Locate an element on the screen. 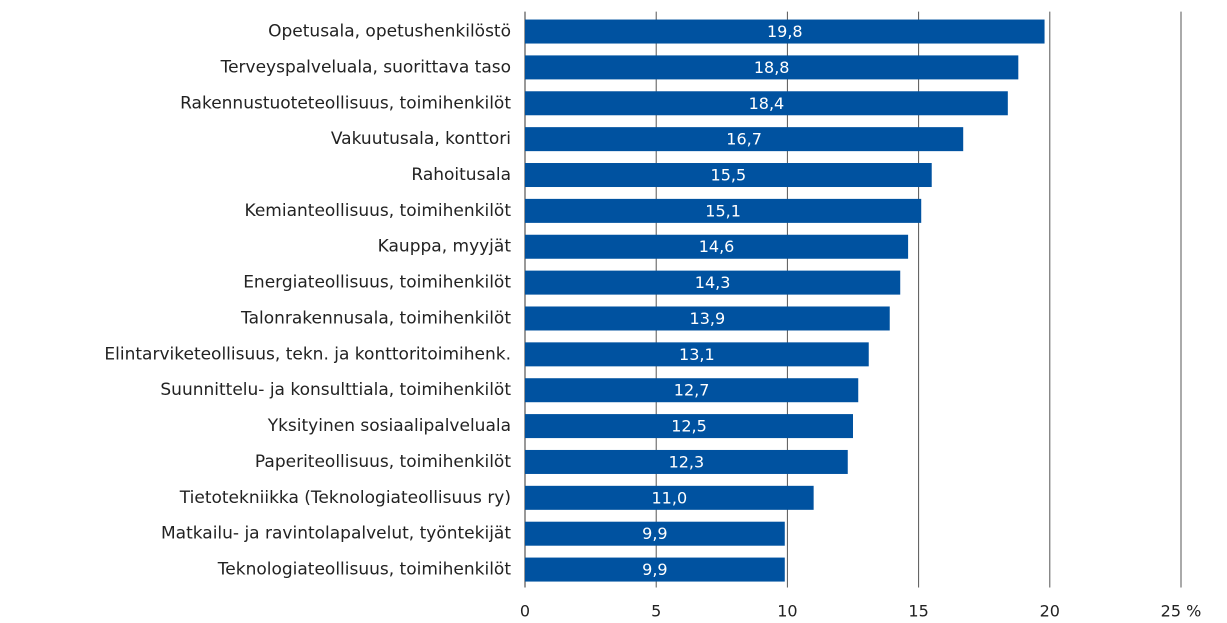 The image size is (1227, 623). value-label: 12,5 is located at coordinates (689, 426).